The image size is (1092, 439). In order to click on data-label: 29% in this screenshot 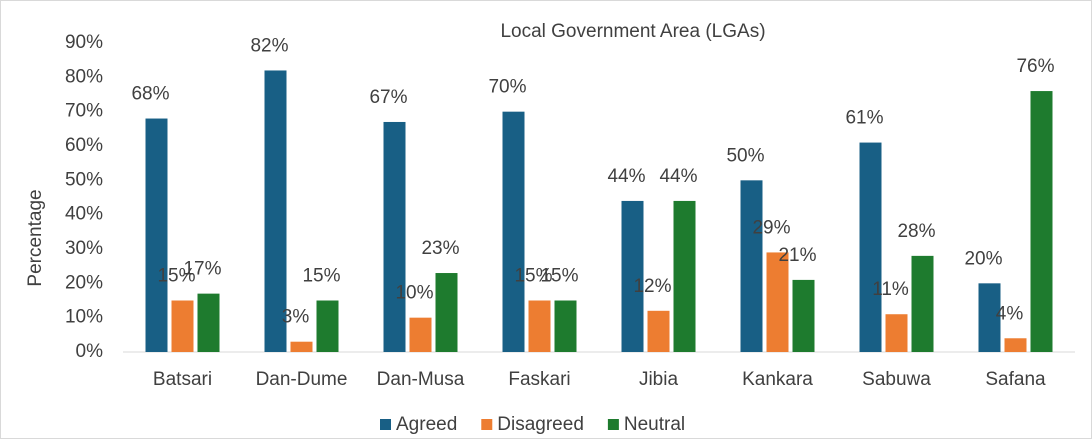, I will do `click(771, 227)`.